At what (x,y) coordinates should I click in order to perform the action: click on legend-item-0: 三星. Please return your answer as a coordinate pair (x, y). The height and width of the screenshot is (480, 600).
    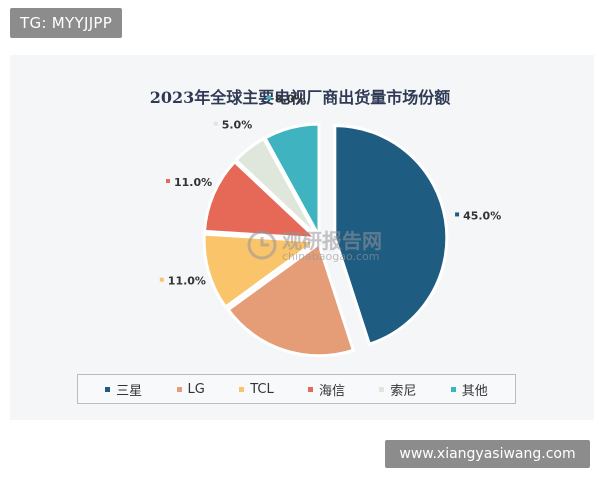
    Looking at the image, I should click on (123, 389).